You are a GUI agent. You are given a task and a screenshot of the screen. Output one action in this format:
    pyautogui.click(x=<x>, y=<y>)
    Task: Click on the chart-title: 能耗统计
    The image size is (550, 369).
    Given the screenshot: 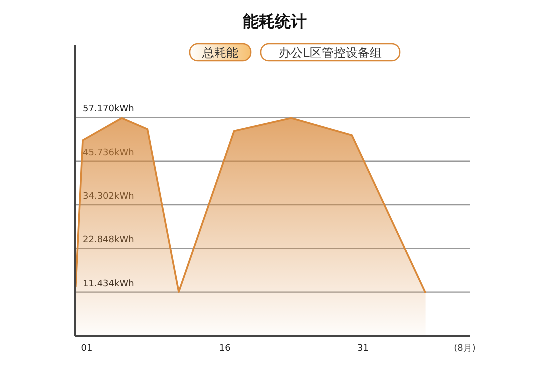 What is the action you would take?
    pyautogui.click(x=275, y=21)
    